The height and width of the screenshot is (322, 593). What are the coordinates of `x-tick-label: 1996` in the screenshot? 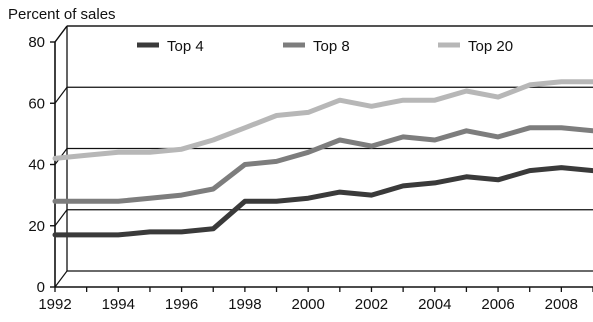 It's located at (181, 304).